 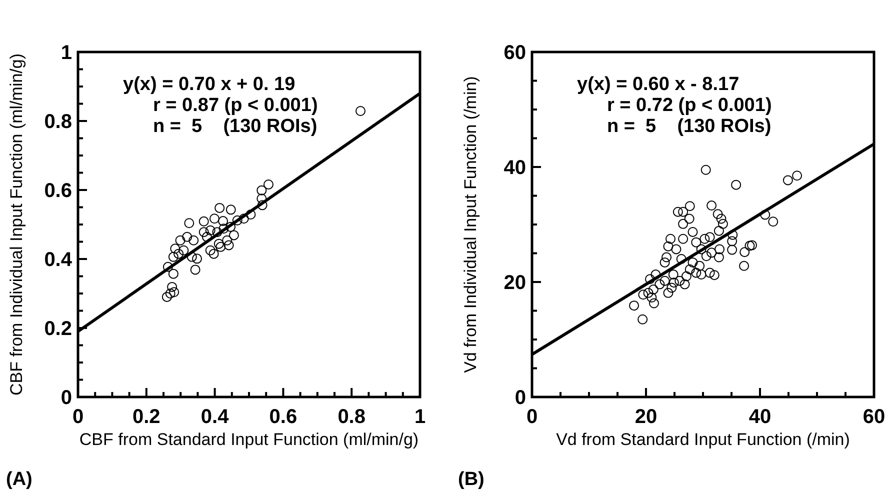 What do you see at coordinates (352, 417) in the screenshot?
I see `x-tick-label: 0.8` at bounding box center [352, 417].